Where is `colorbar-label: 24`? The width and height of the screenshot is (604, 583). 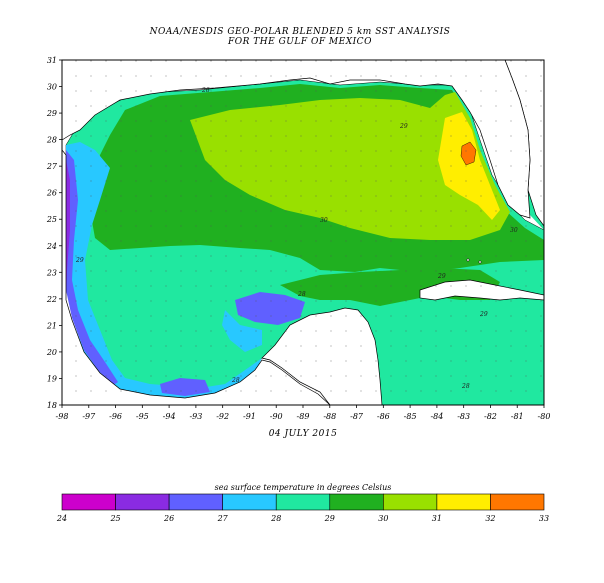 colorbar-label: 24 is located at coordinates (61, 518).